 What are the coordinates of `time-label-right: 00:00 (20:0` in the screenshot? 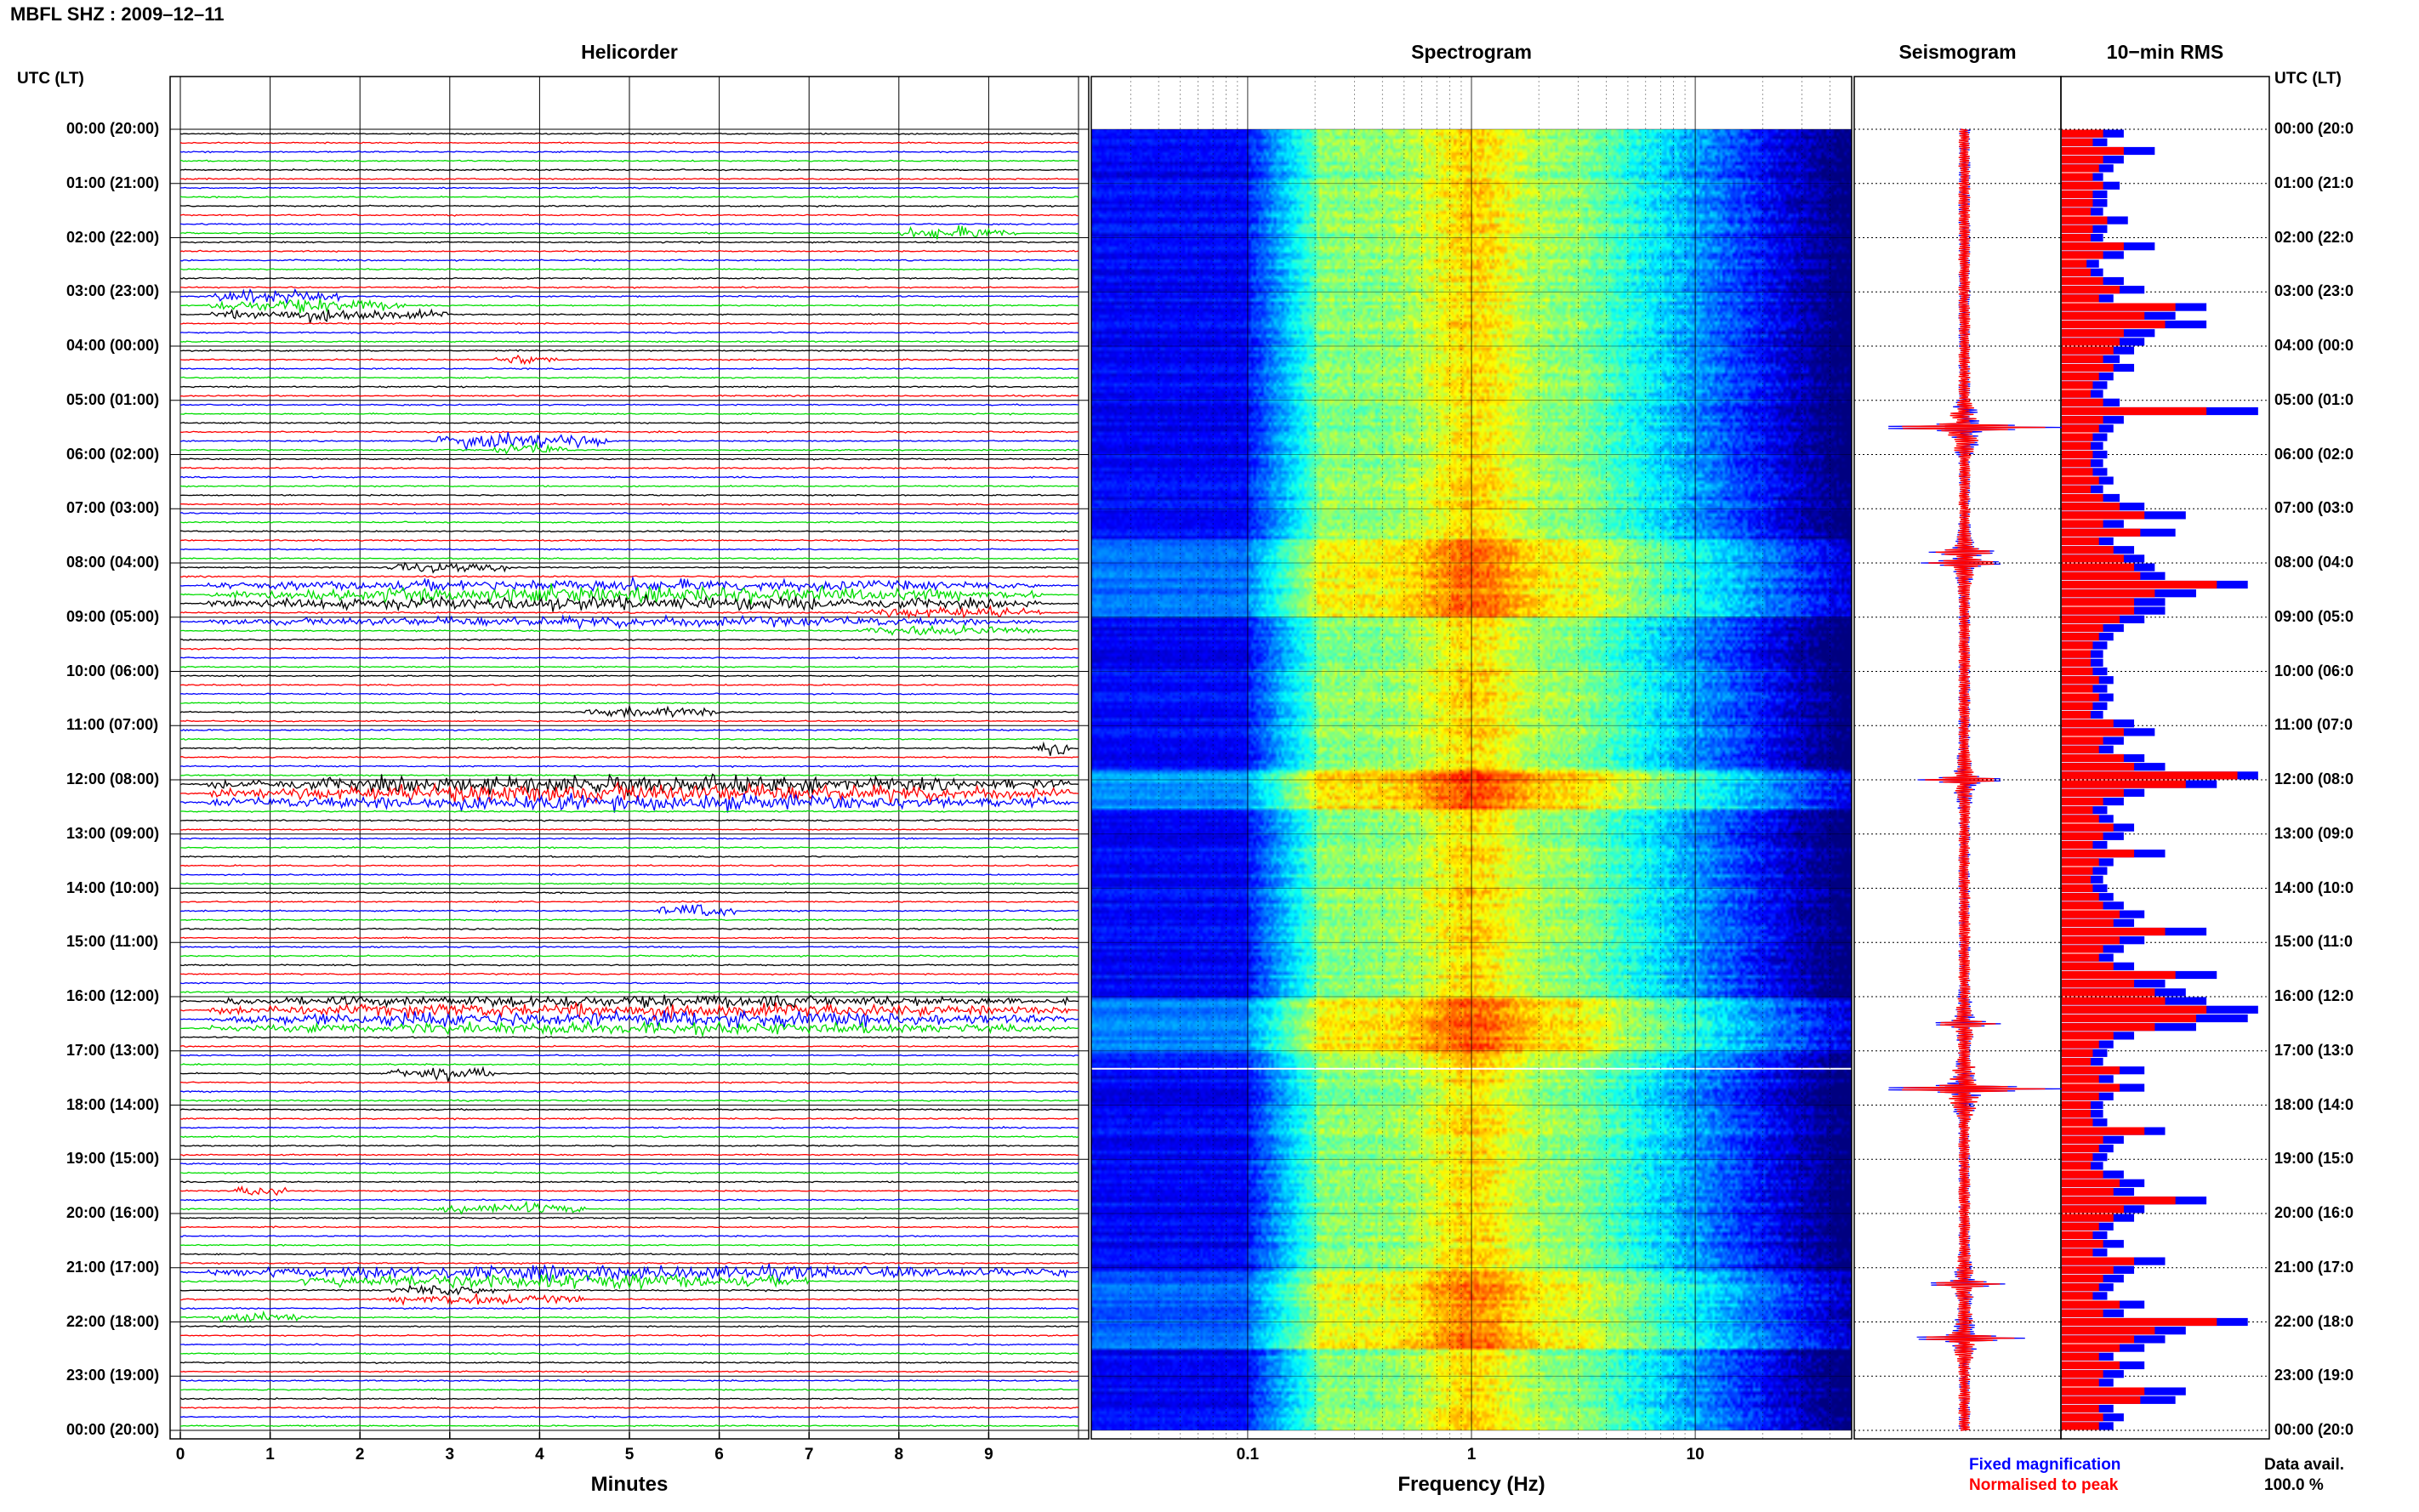 It's located at (2314, 128).